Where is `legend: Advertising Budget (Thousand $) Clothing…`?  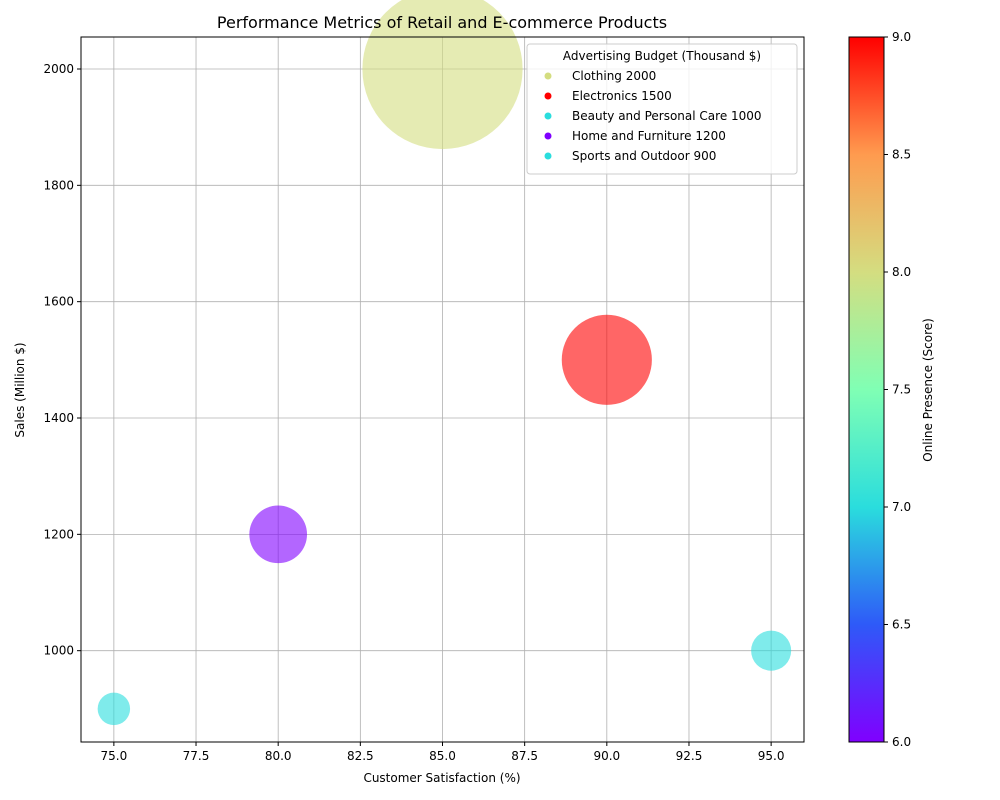 legend: Advertising Budget (Thousand $) Clothing… is located at coordinates (662, 109).